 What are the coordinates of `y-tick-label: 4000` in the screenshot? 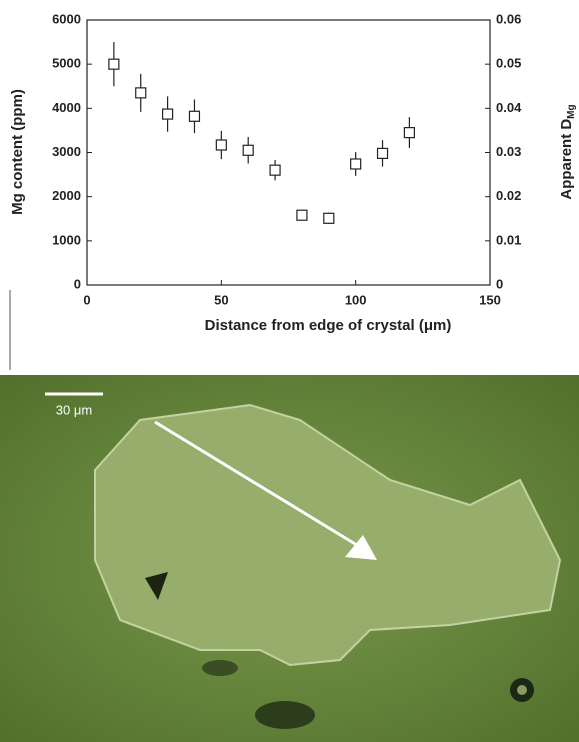 It's located at (66, 107).